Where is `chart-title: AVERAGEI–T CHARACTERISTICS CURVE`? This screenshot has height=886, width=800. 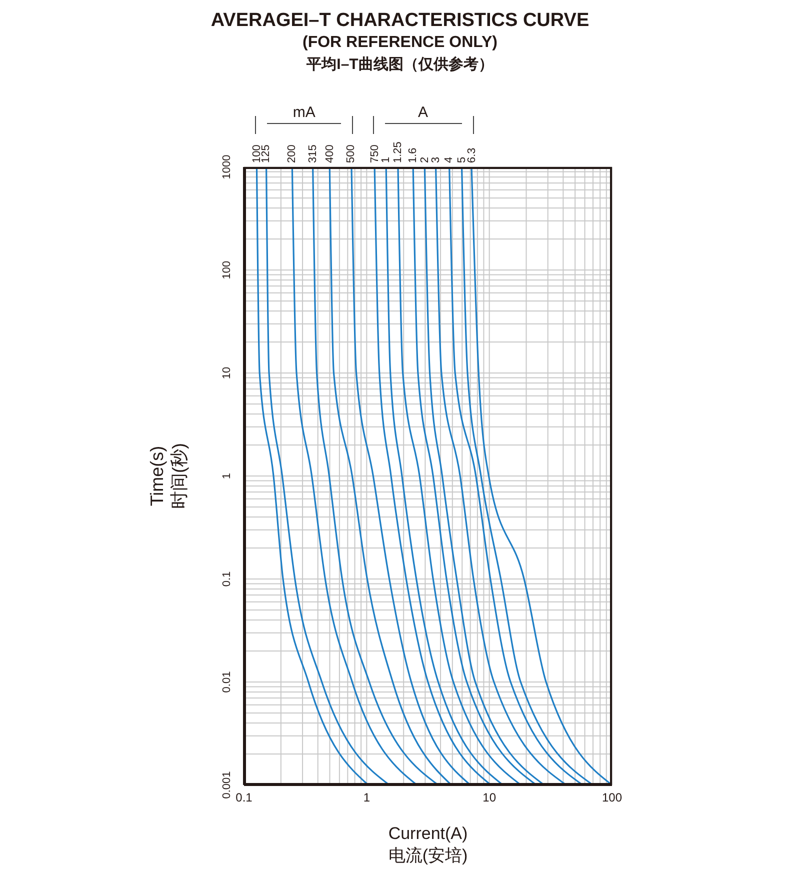 chart-title: AVERAGEI–T CHARACTERISTICS CURVE is located at coordinates (400, 21).